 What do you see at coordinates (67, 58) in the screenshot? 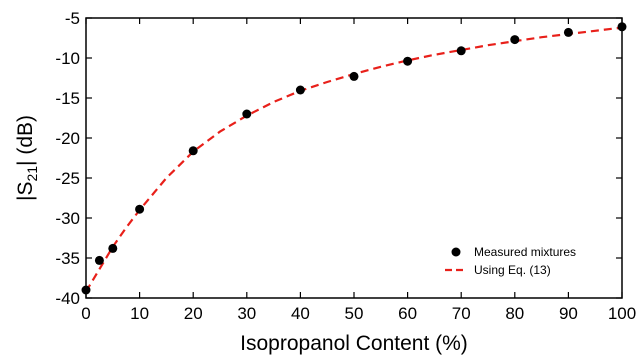
I see `y-tick-label: -10` at bounding box center [67, 58].